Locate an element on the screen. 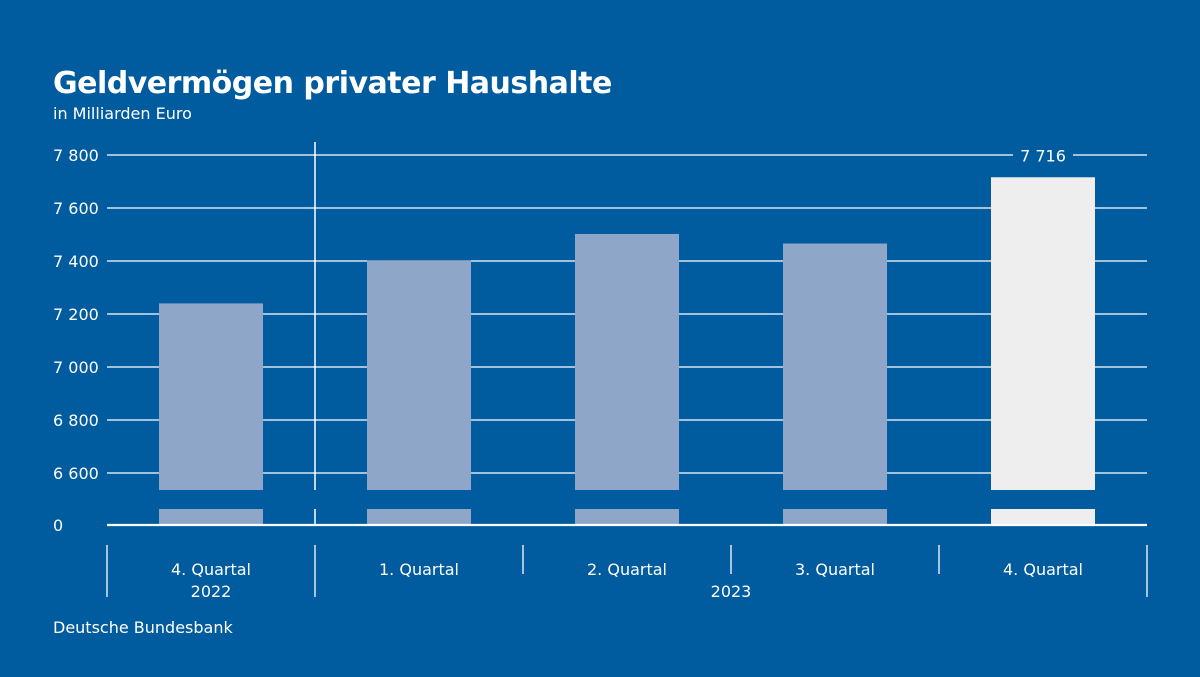 Image resolution: width=1200 pixels, height=677 pixels. y-tick-label: 7 400 is located at coordinates (76, 261).